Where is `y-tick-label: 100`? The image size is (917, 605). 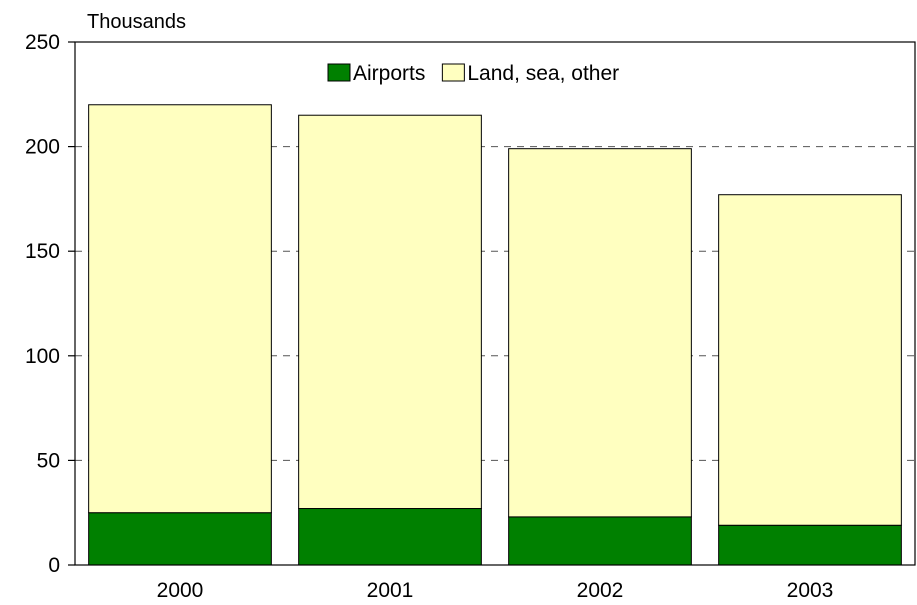 y-tick-label: 100 is located at coordinates (42, 356).